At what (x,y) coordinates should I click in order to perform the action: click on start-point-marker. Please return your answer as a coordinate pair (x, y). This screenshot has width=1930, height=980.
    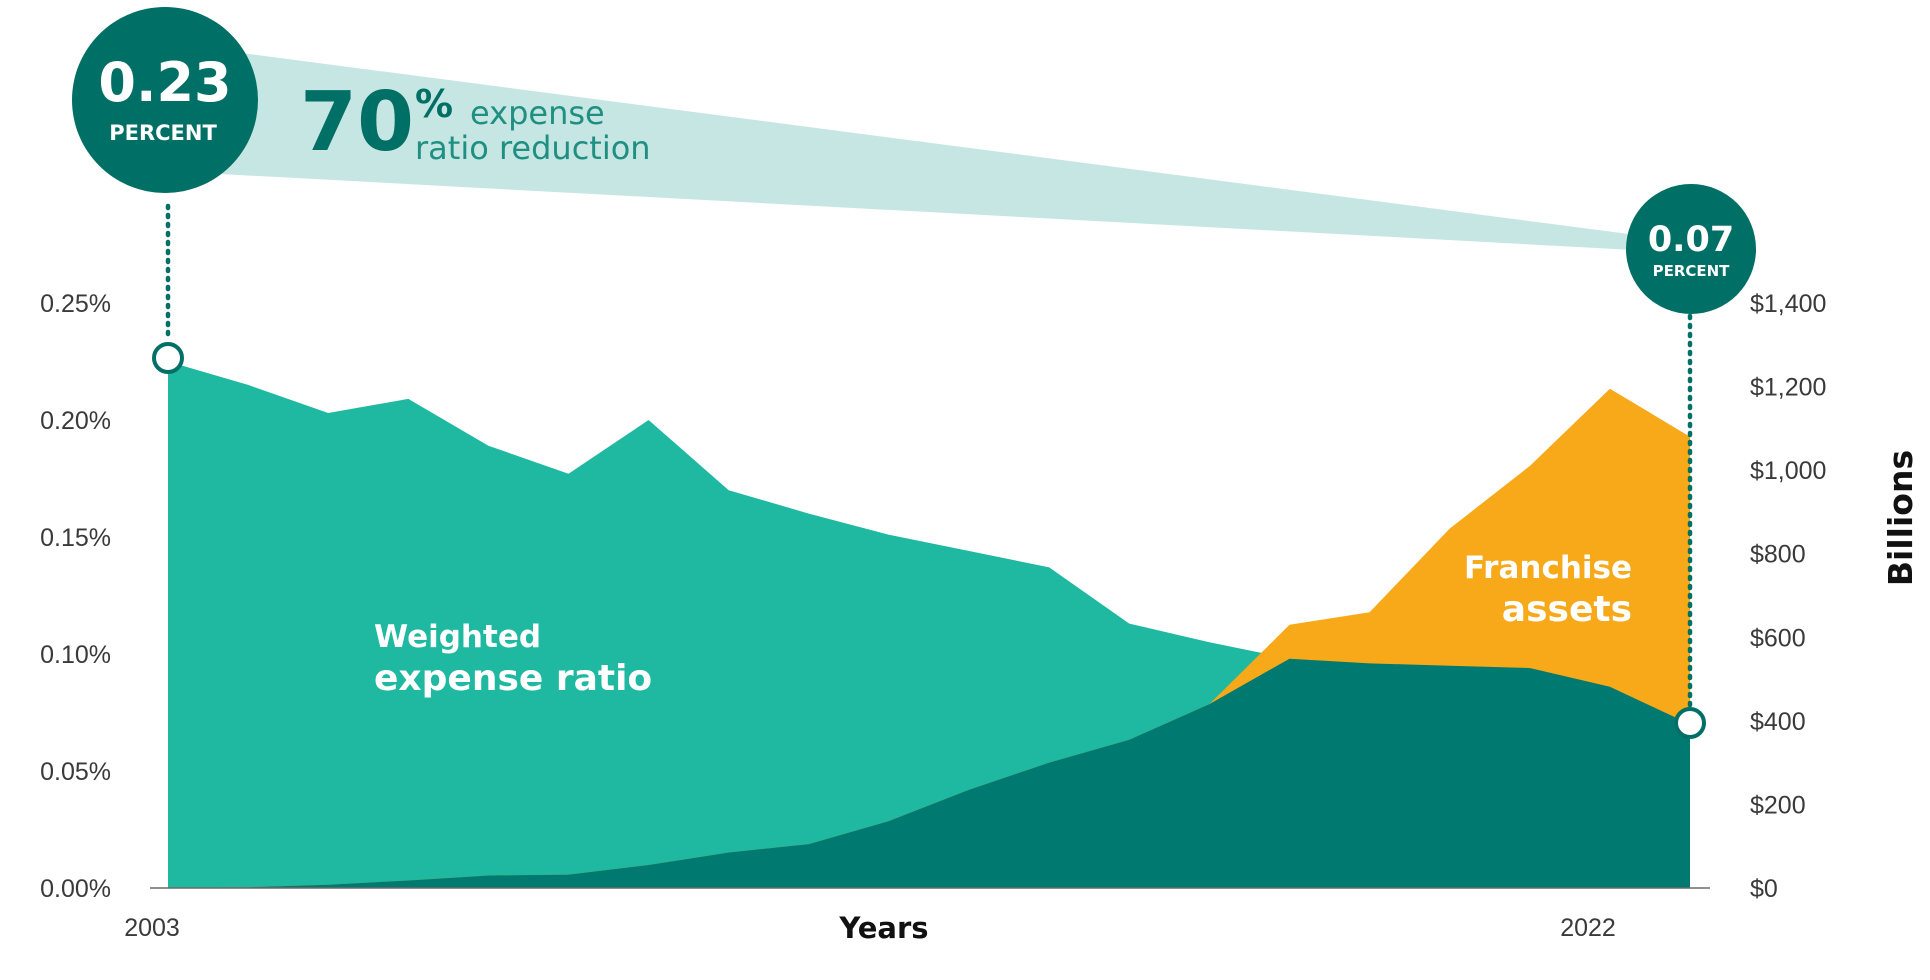
    Looking at the image, I should click on (168, 358).